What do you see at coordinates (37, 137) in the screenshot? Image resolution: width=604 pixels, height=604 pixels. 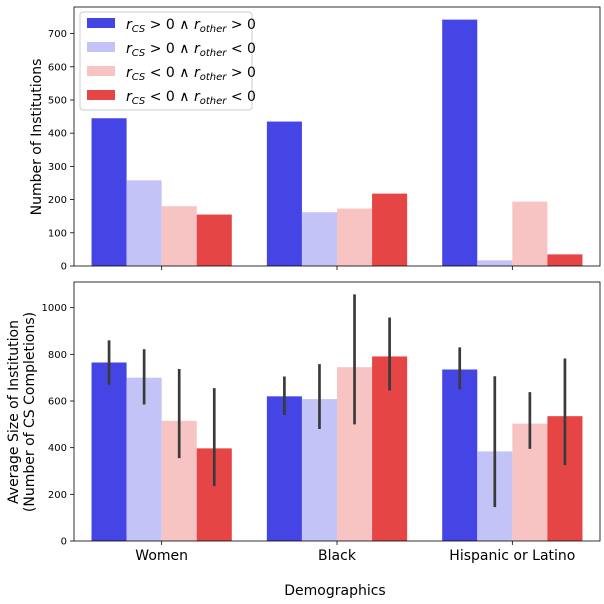 I see `top-y-axis-label: Number of Institutions` at bounding box center [37, 137].